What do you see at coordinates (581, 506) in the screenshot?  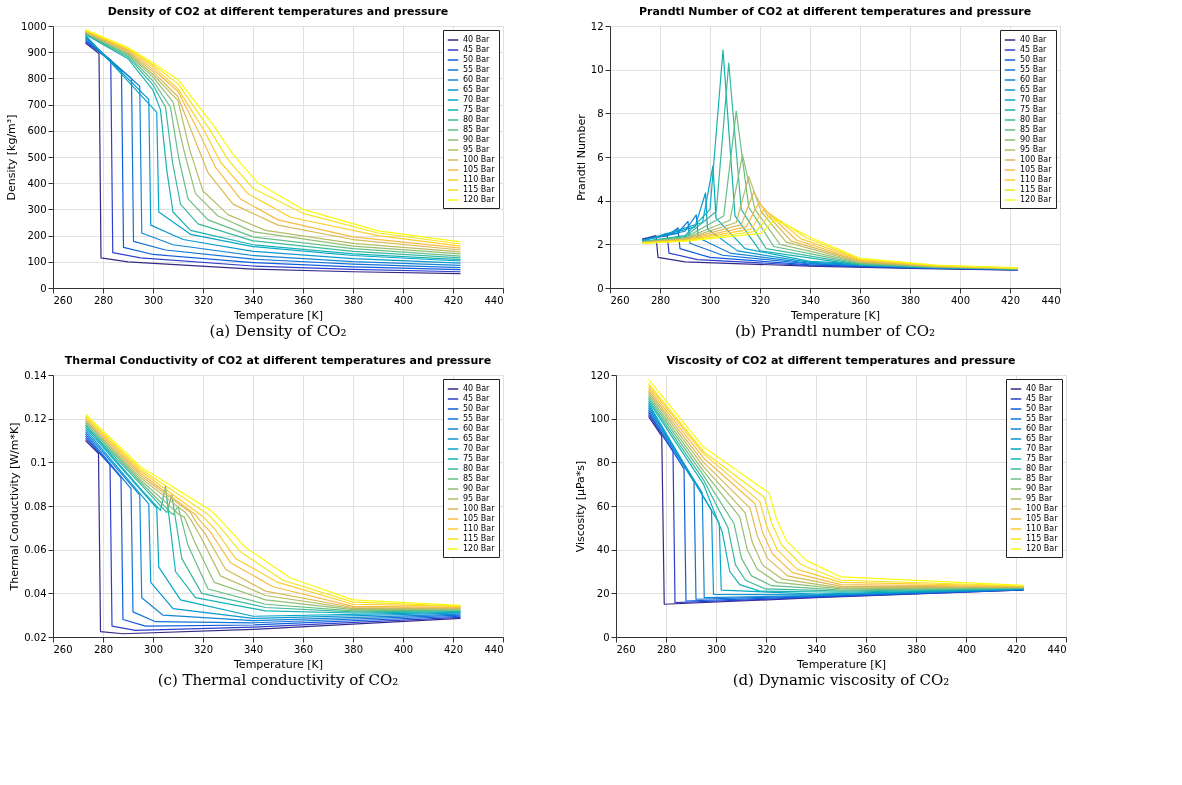 I see `y-axis-title: Viscosity [μPa*s]` at bounding box center [581, 506].